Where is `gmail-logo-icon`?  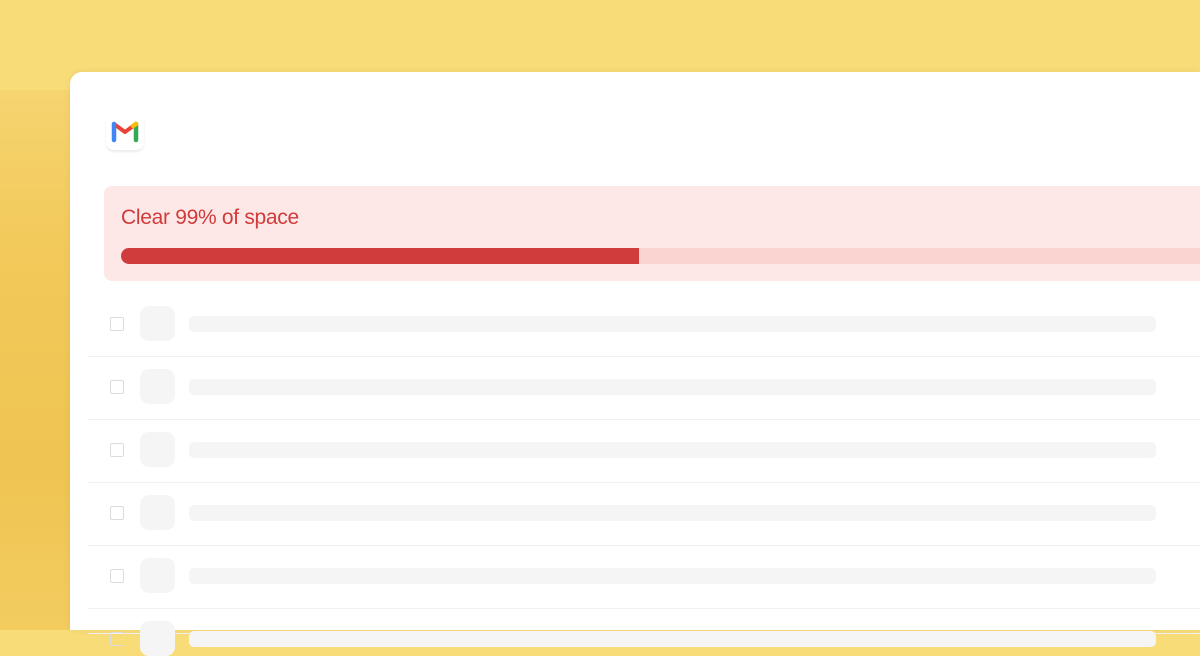 gmail-logo-icon is located at coordinates (125, 131).